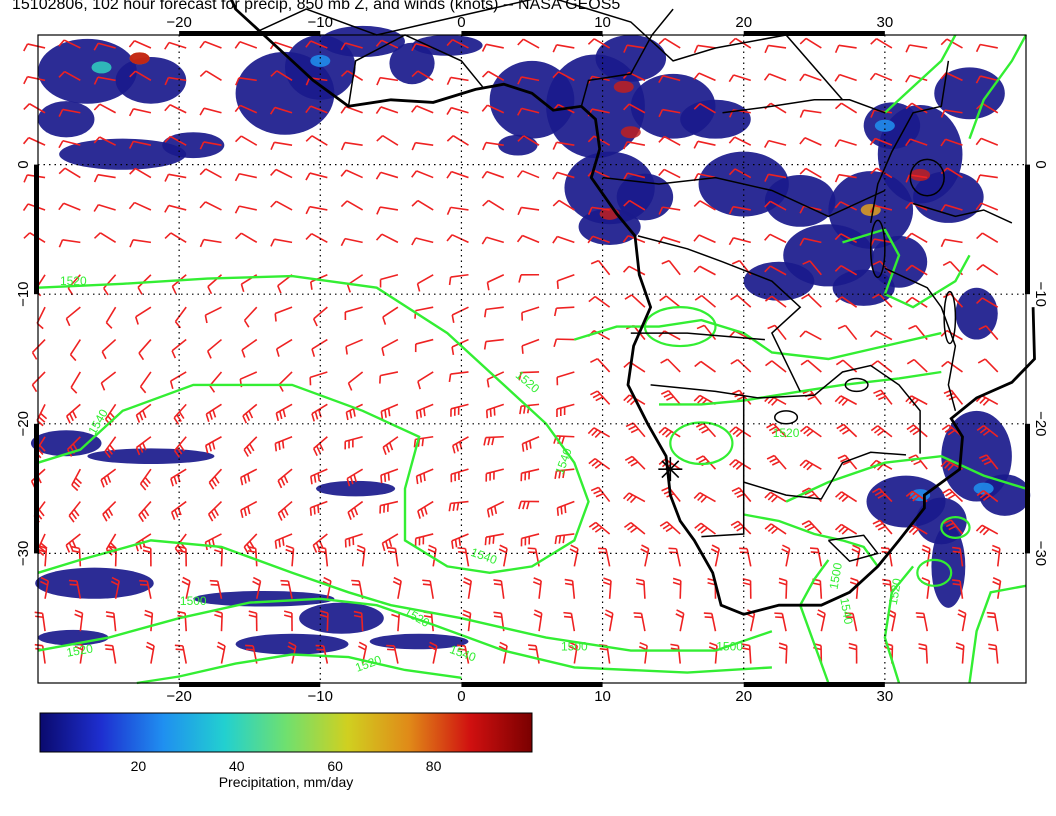  I want to click on y-tick-label: −10, so click(1040, 293).